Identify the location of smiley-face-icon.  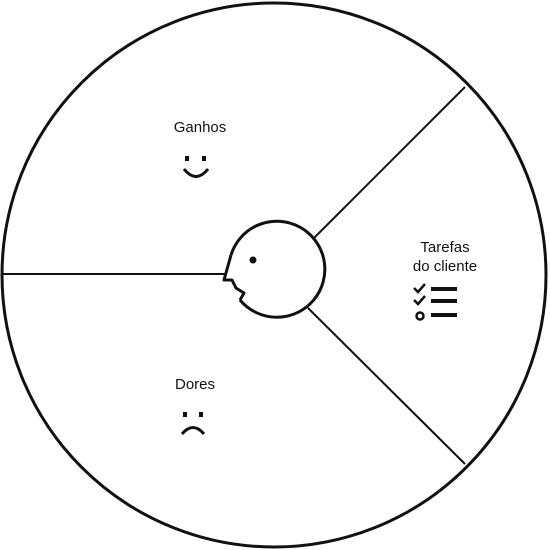
(196, 167).